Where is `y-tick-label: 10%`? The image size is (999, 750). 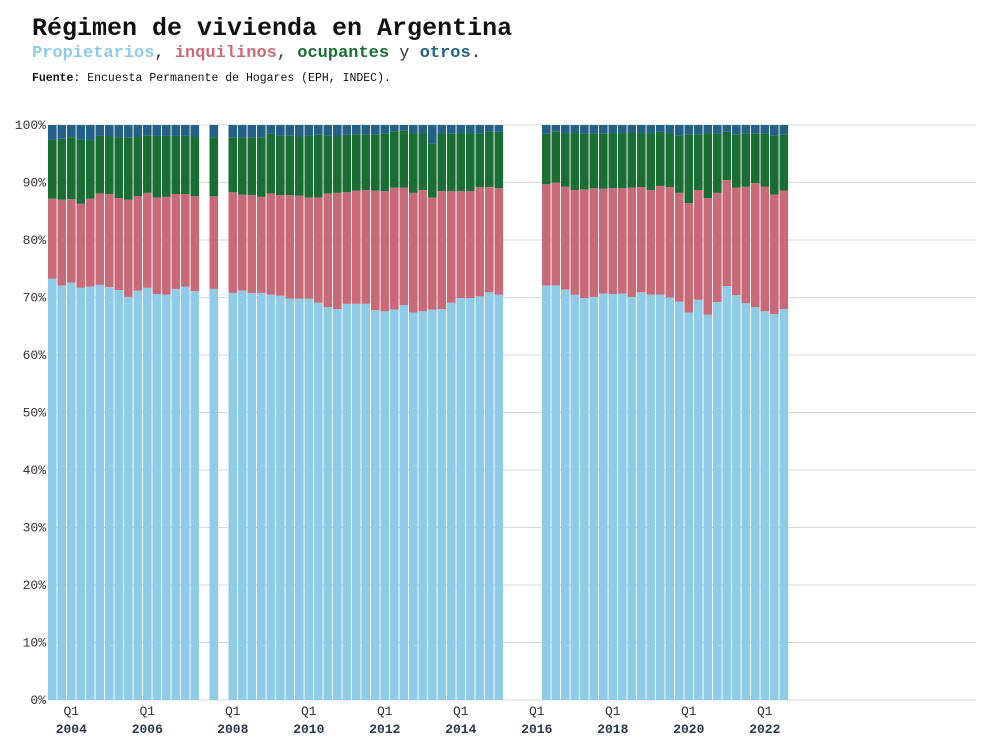
y-tick-label: 10% is located at coordinates (35, 643).